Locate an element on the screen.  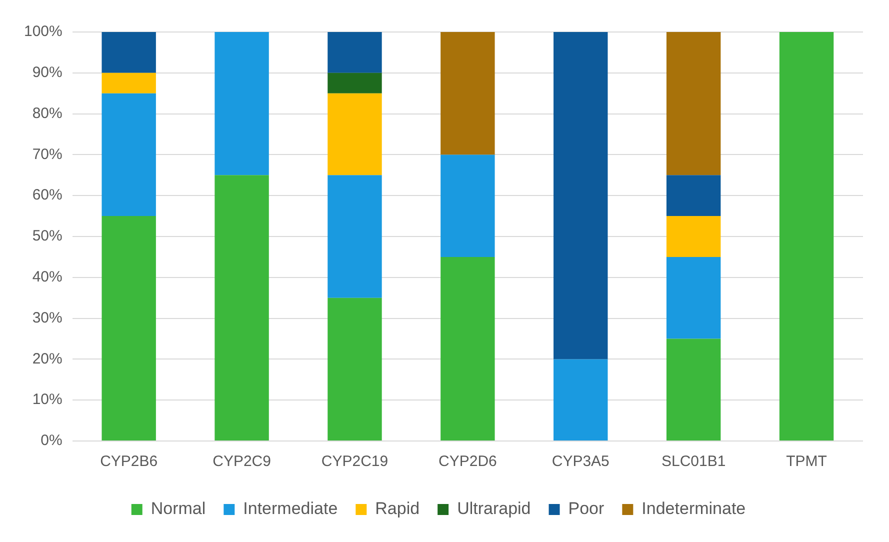
y-tick-label: 100% is located at coordinates (43, 31).